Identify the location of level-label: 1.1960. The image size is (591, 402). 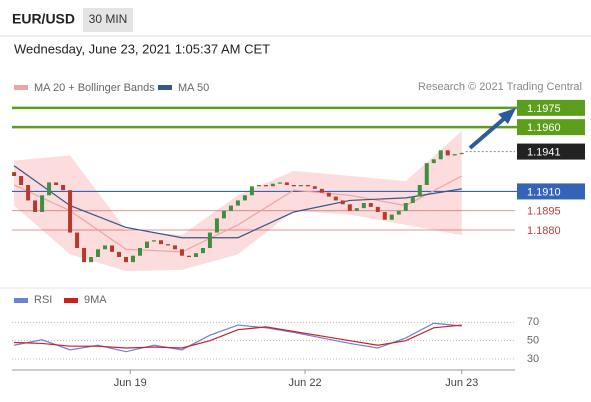
(544, 128).